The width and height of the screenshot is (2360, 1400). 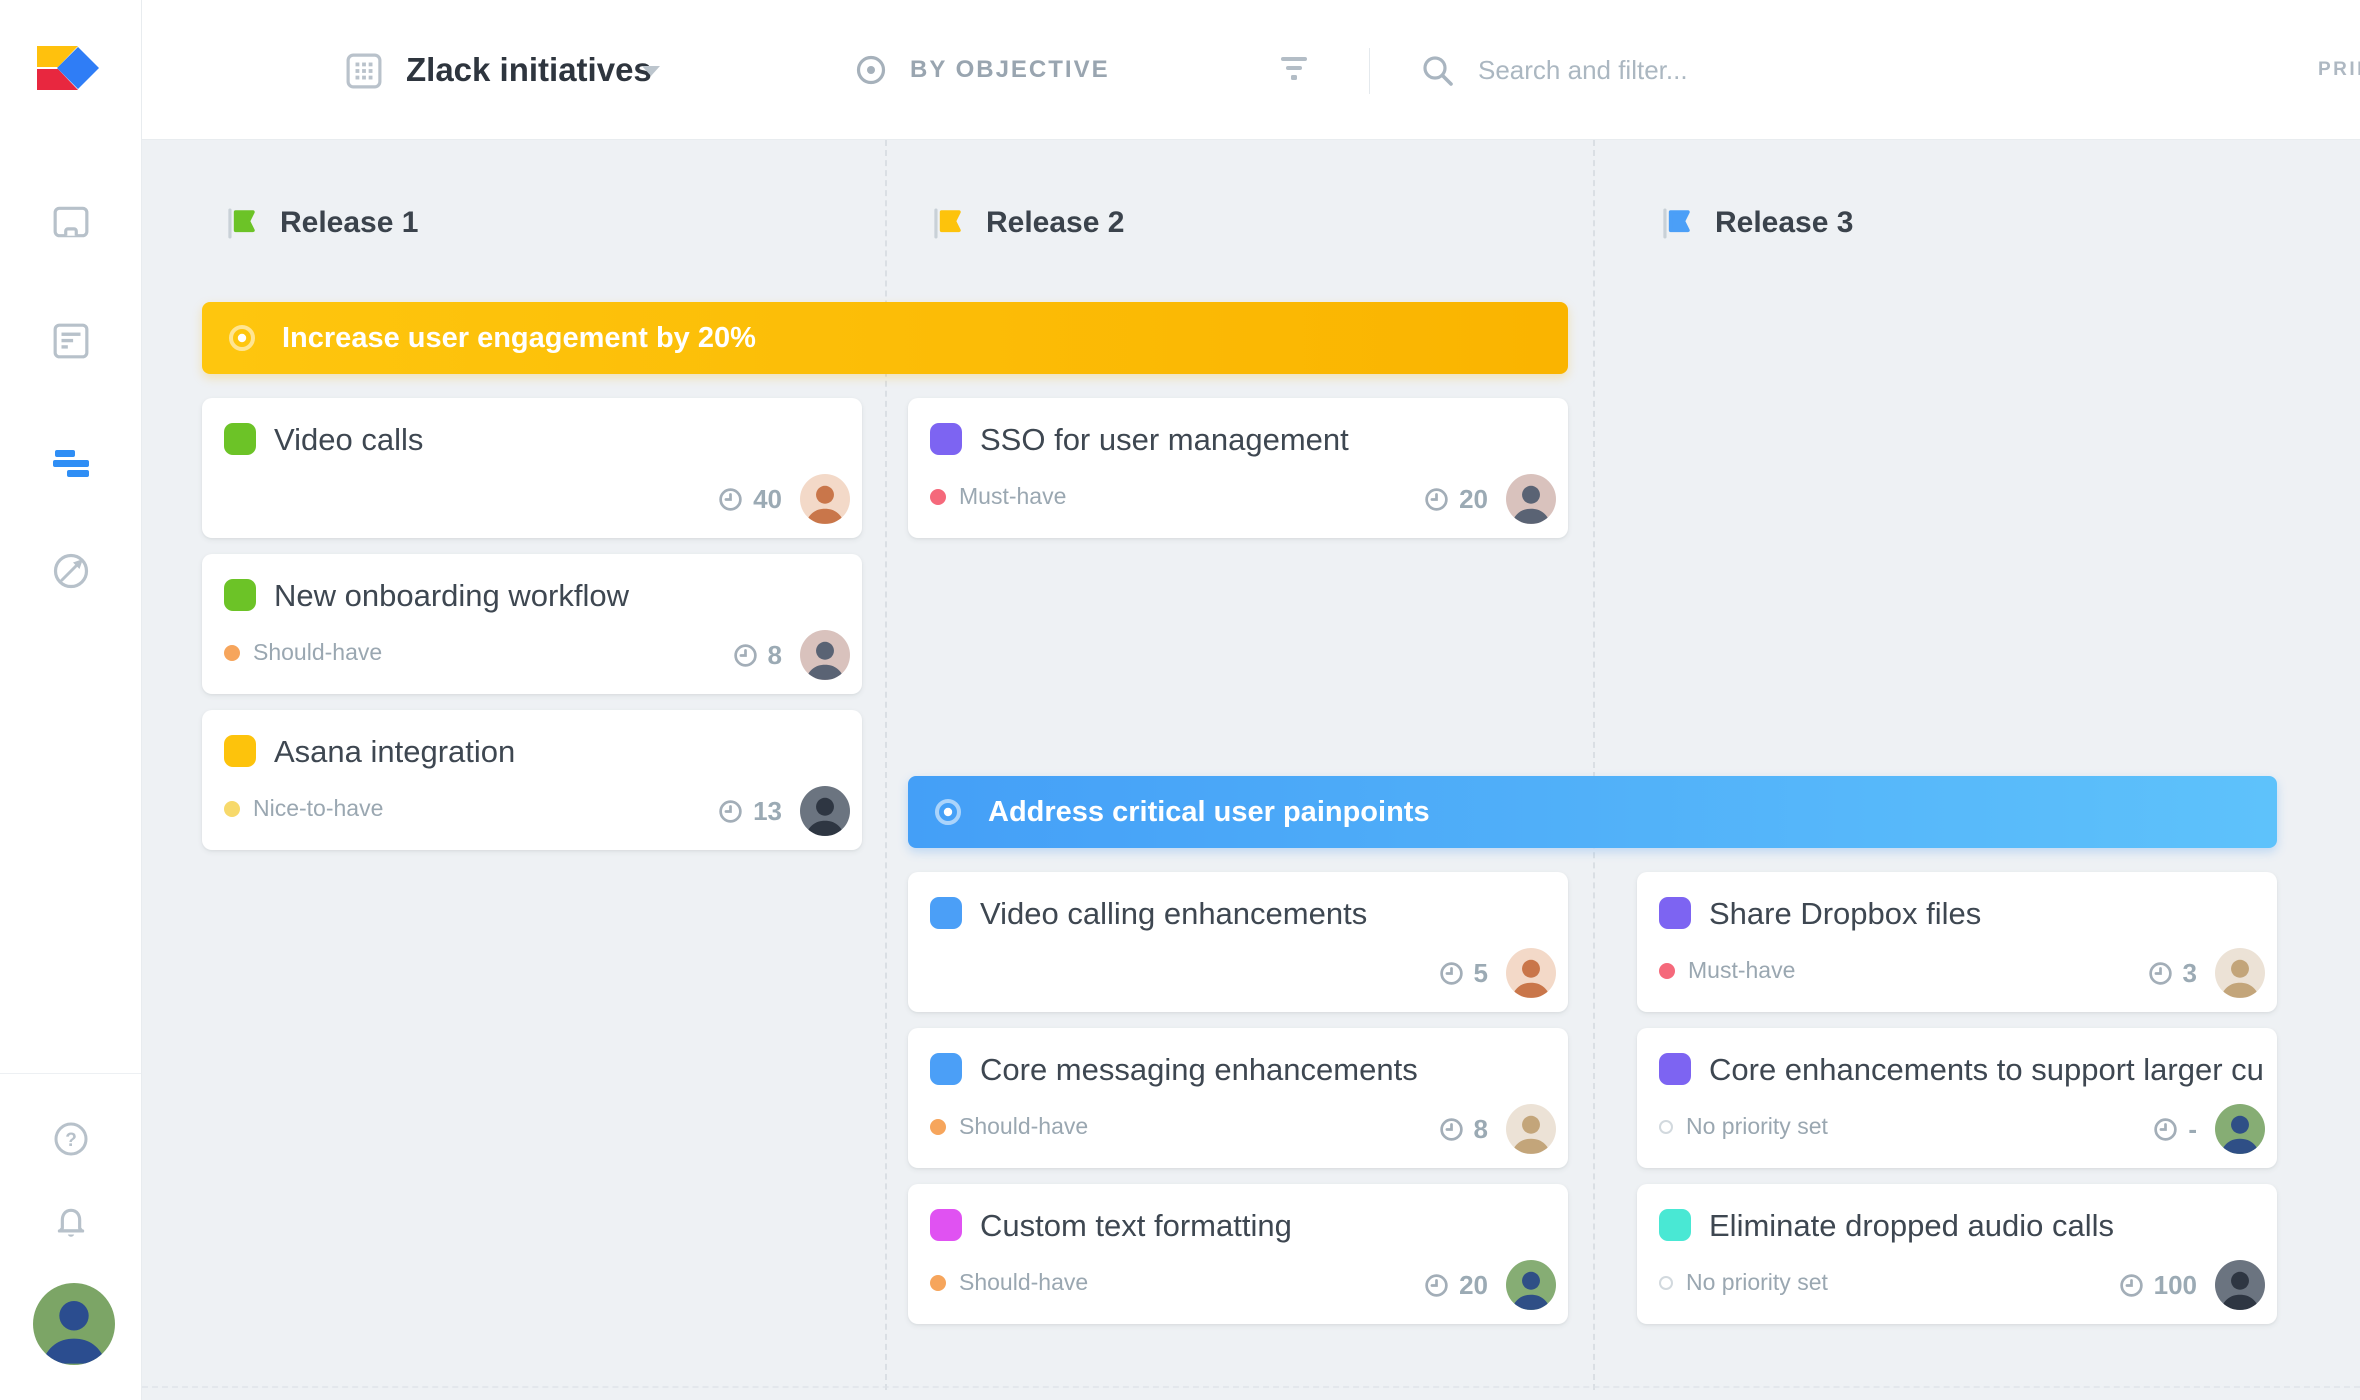 What do you see at coordinates (1055, 222) in the screenshot?
I see `column-label: Release 2` at bounding box center [1055, 222].